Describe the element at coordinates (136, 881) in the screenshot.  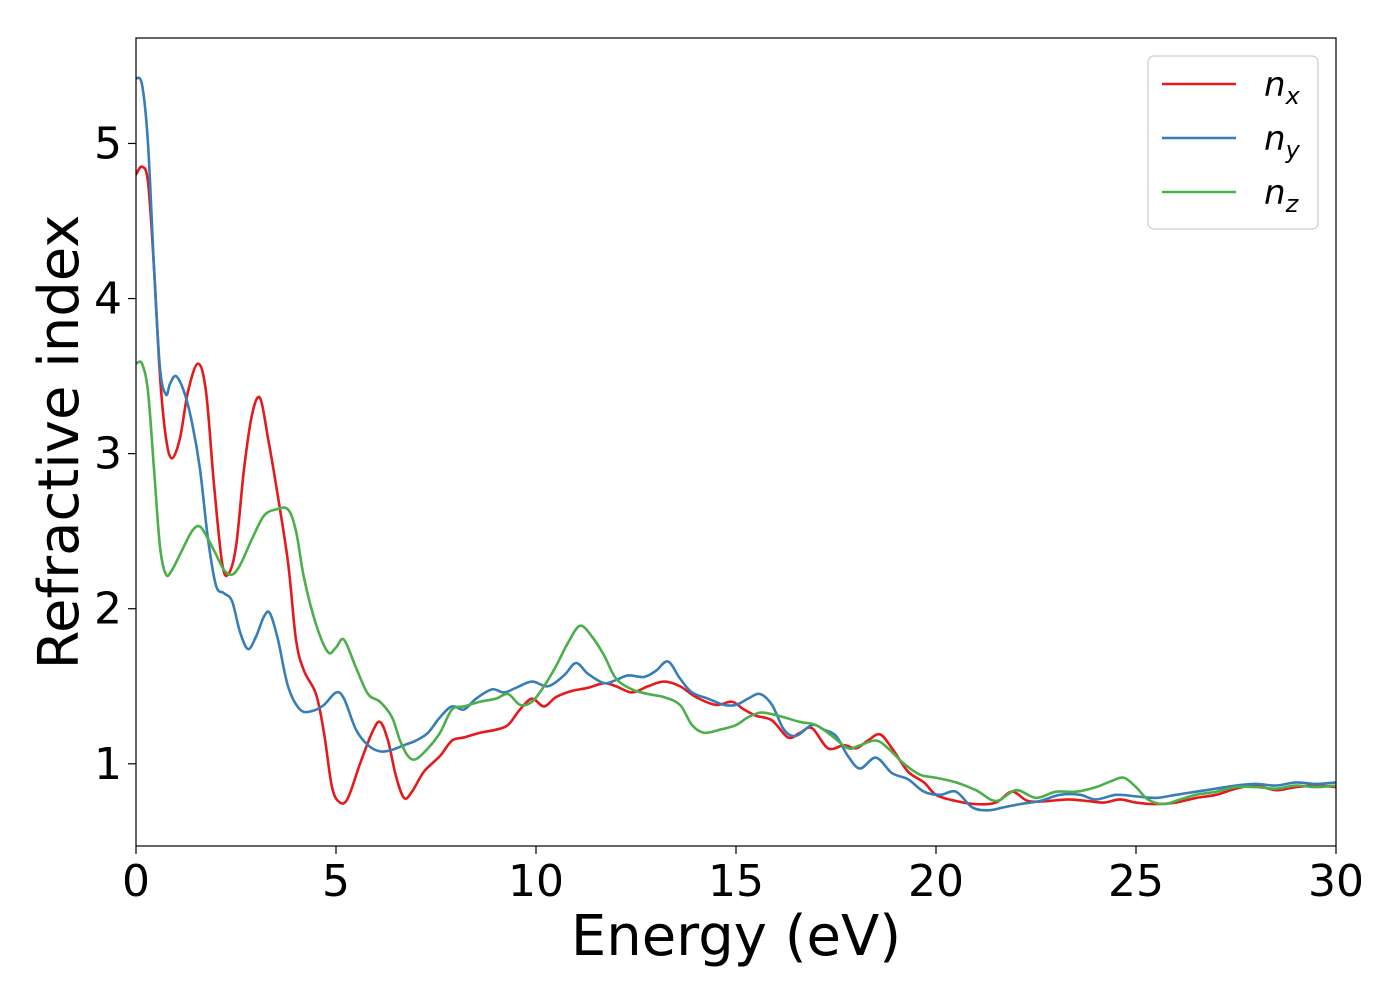
I see `x-tick-label: 0` at that location.